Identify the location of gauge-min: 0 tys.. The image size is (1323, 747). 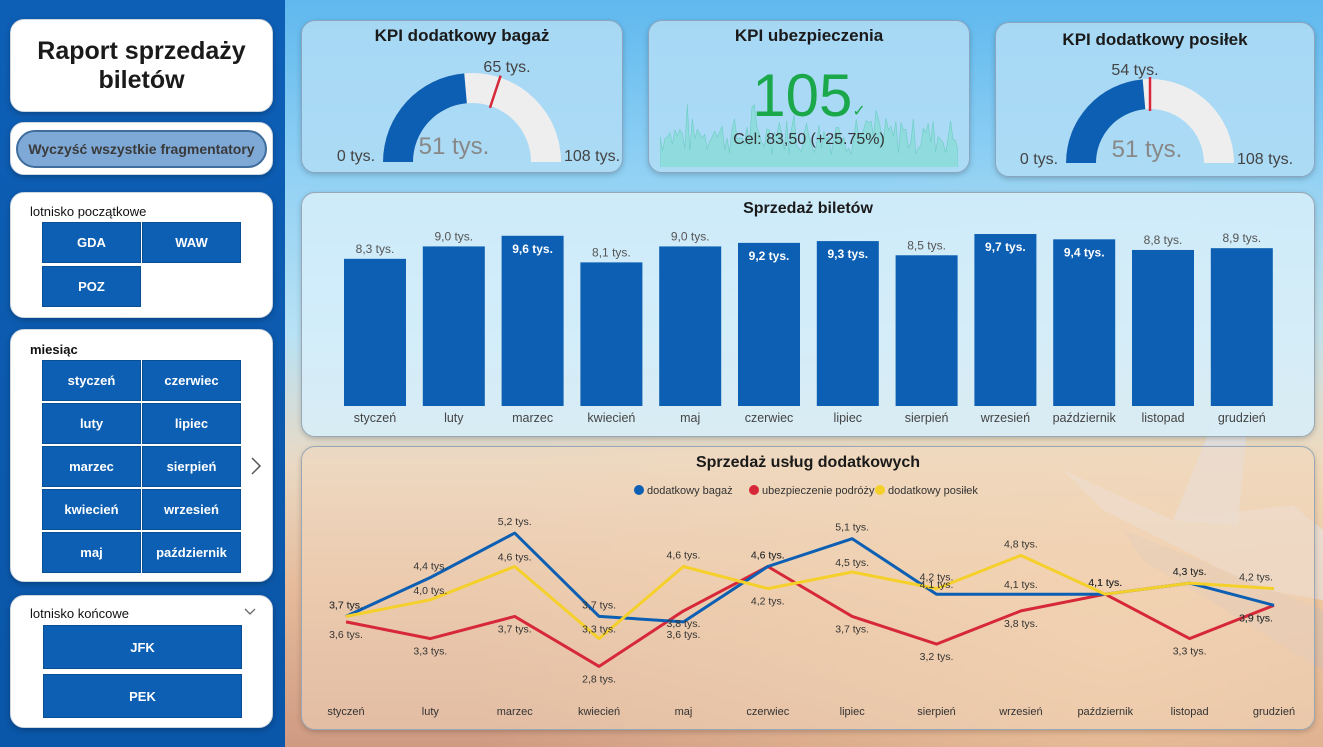
(356, 156).